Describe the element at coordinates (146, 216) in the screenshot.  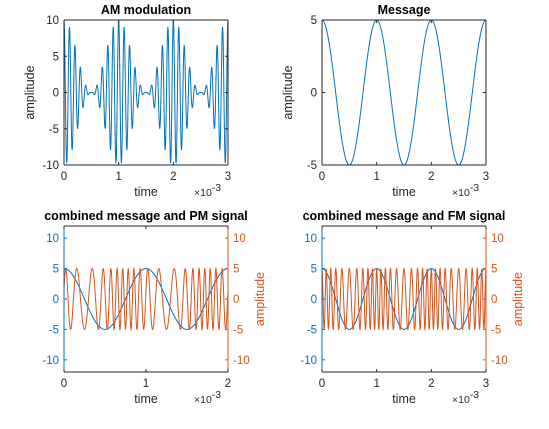
I see `chart-title: combined message and PM signal` at that location.